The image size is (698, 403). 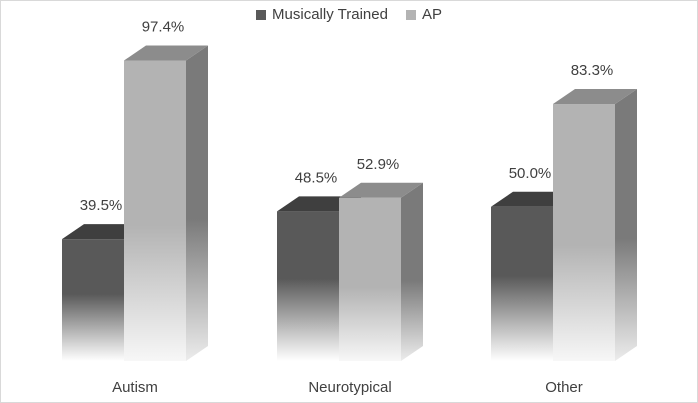 What do you see at coordinates (410, 14) in the screenshot?
I see `legend-swatch-ap` at bounding box center [410, 14].